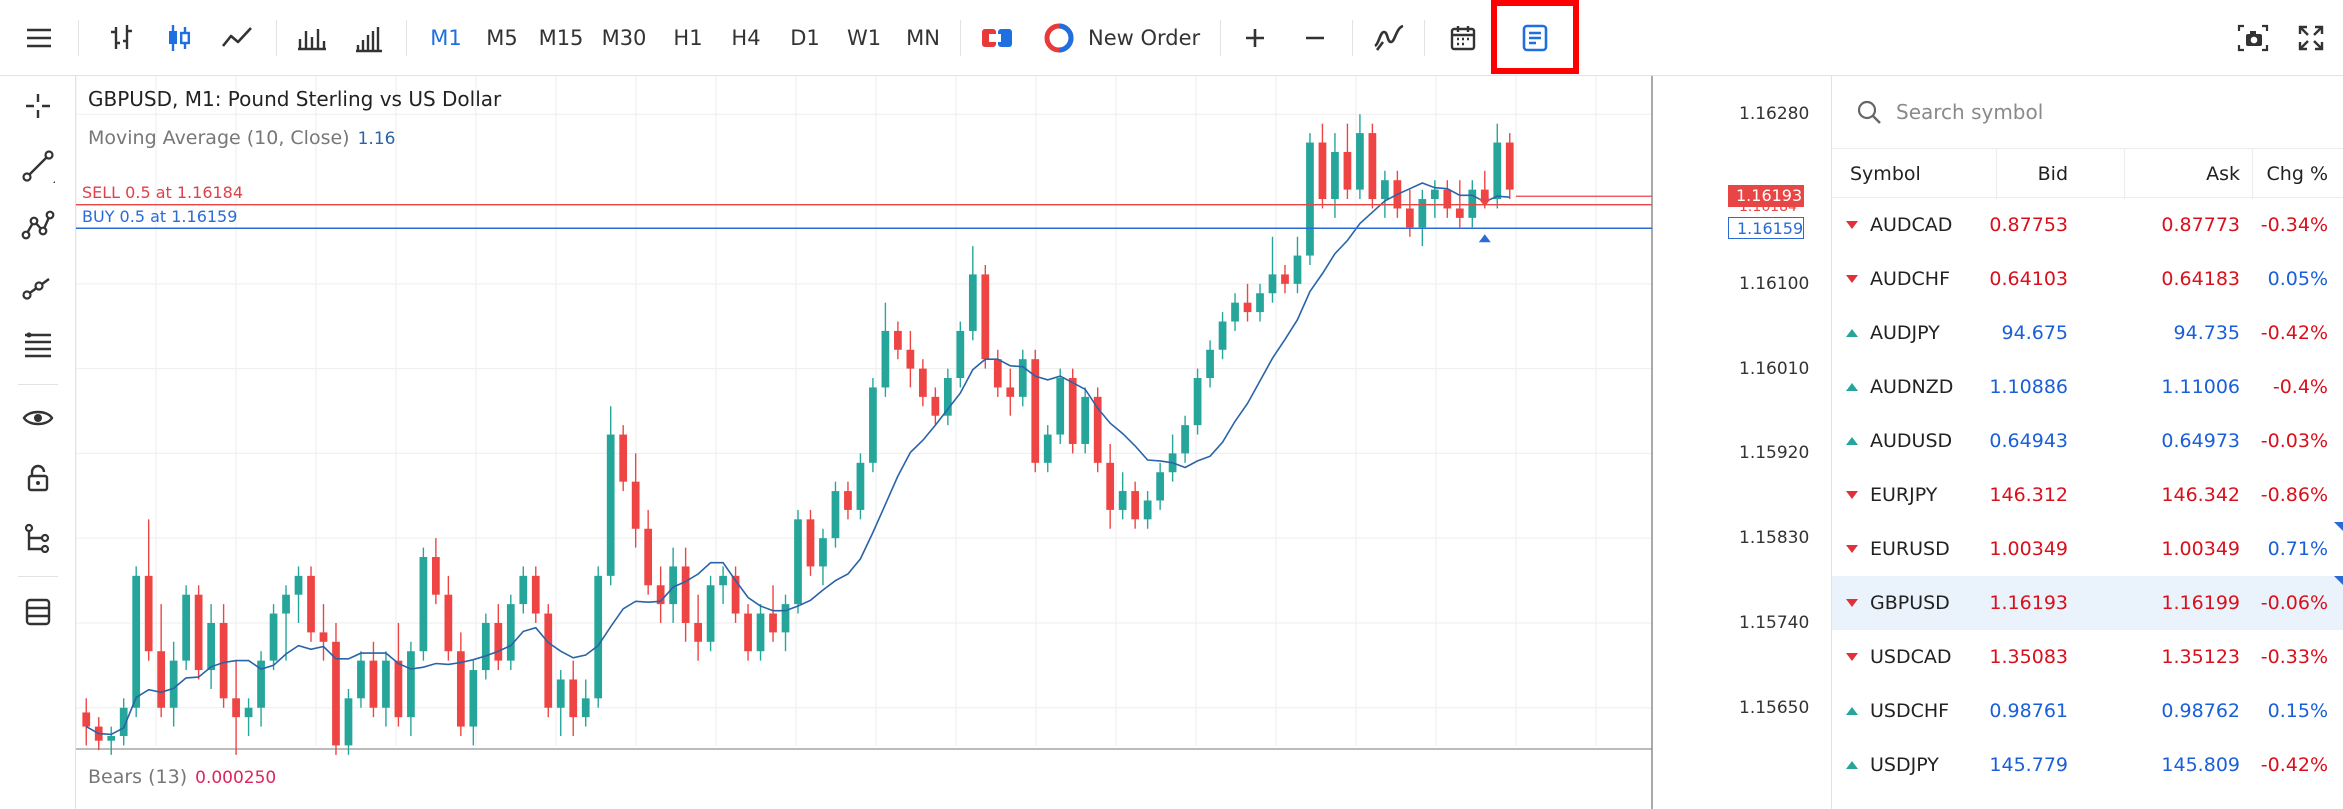  What do you see at coordinates (1911, 225) in the screenshot?
I see `symbol-name: AUDCAD` at bounding box center [1911, 225].